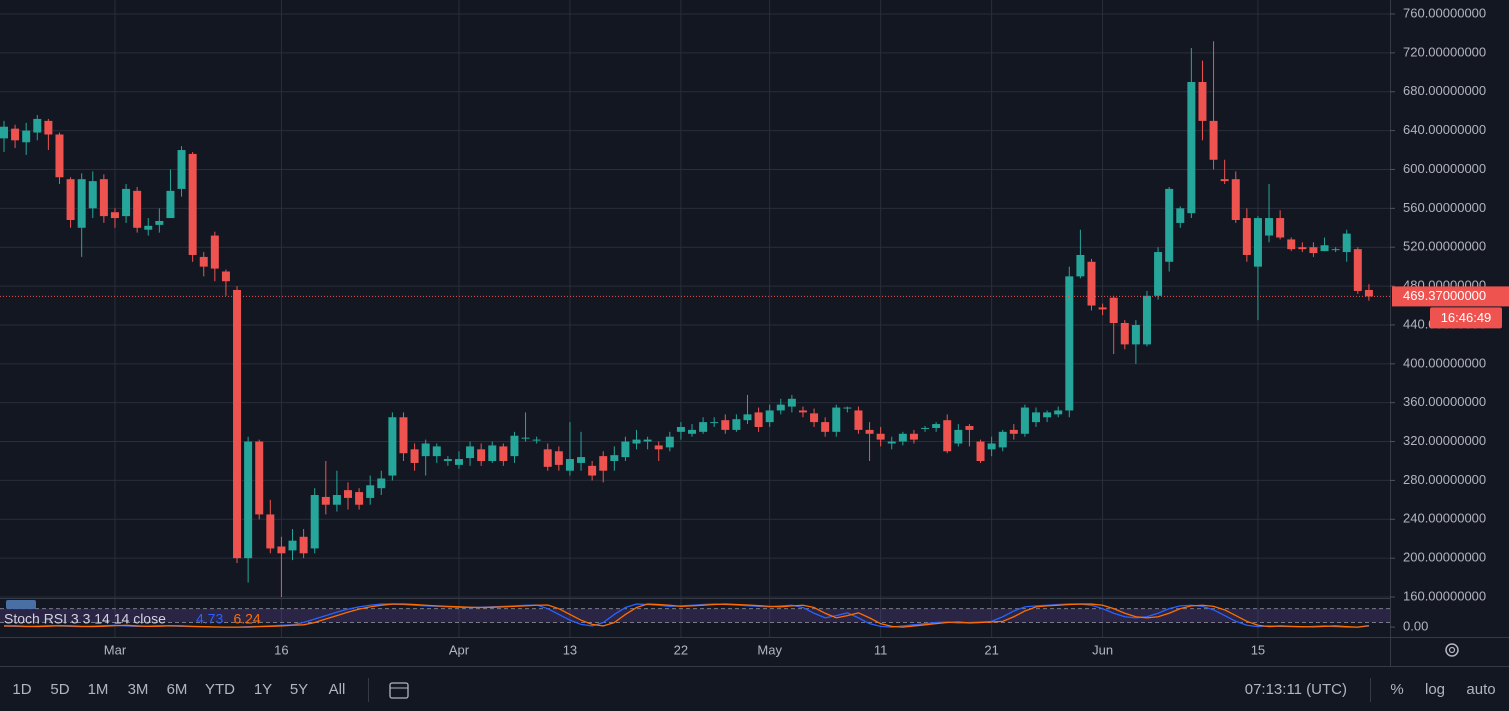 The image size is (1509, 711). I want to click on y-tick-label: 280.00000000, so click(1444, 479).